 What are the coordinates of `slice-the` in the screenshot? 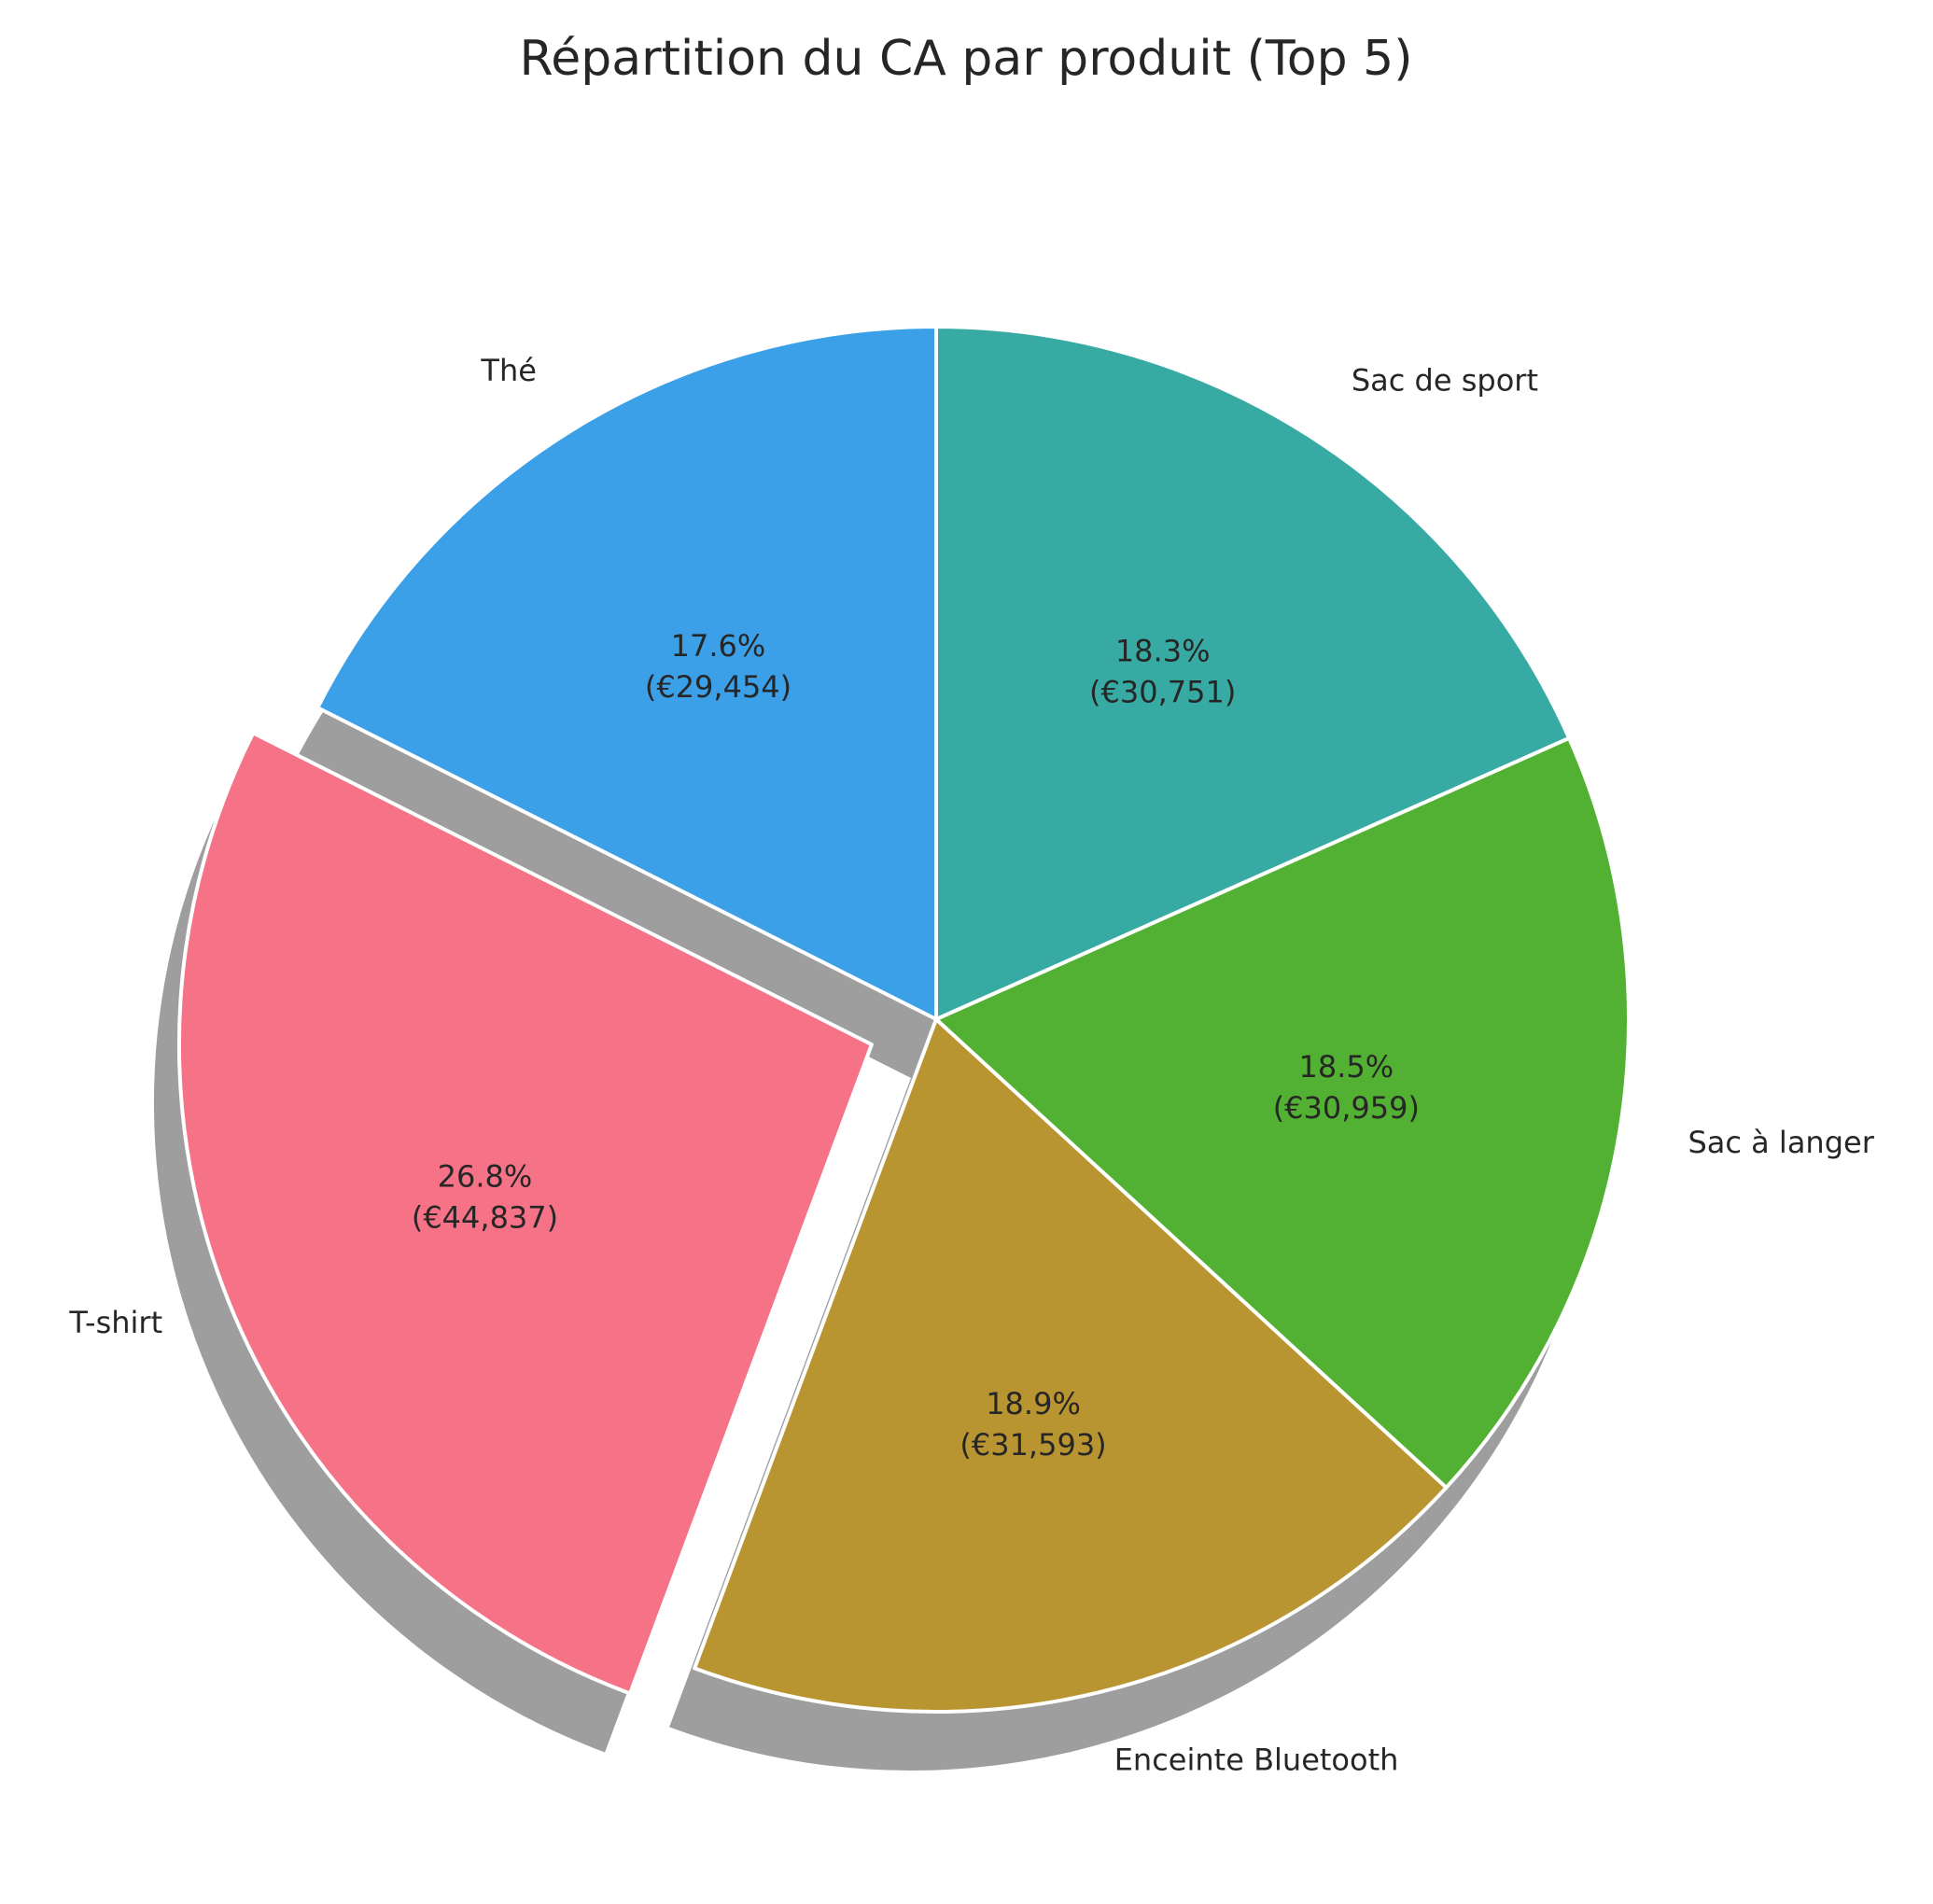 It's located at (626, 673).